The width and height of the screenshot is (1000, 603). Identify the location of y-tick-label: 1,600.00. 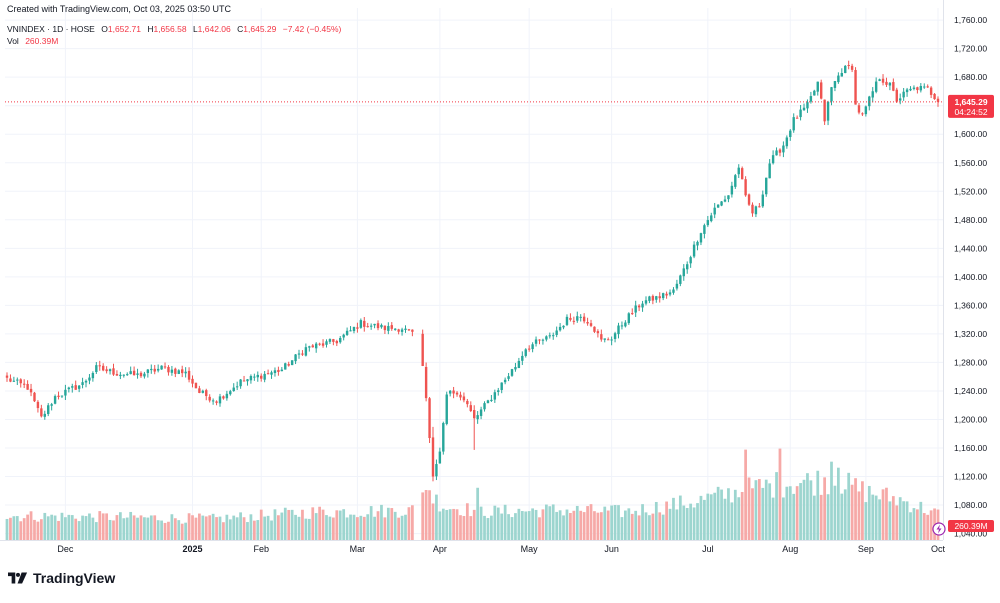
(970, 134).